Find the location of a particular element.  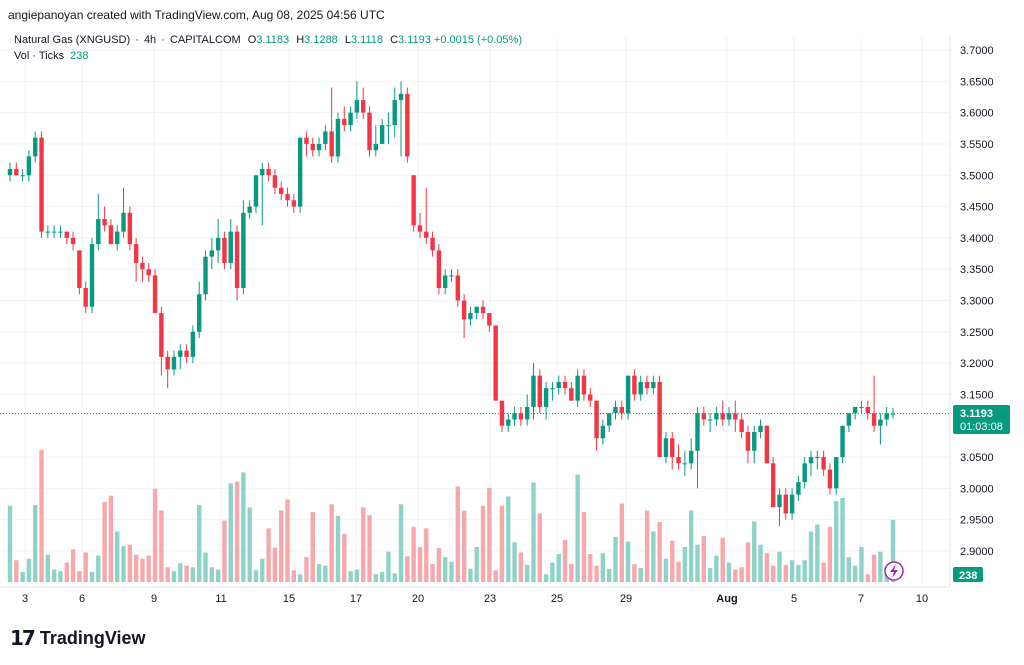

x-tick-label: 5 is located at coordinates (794, 599).